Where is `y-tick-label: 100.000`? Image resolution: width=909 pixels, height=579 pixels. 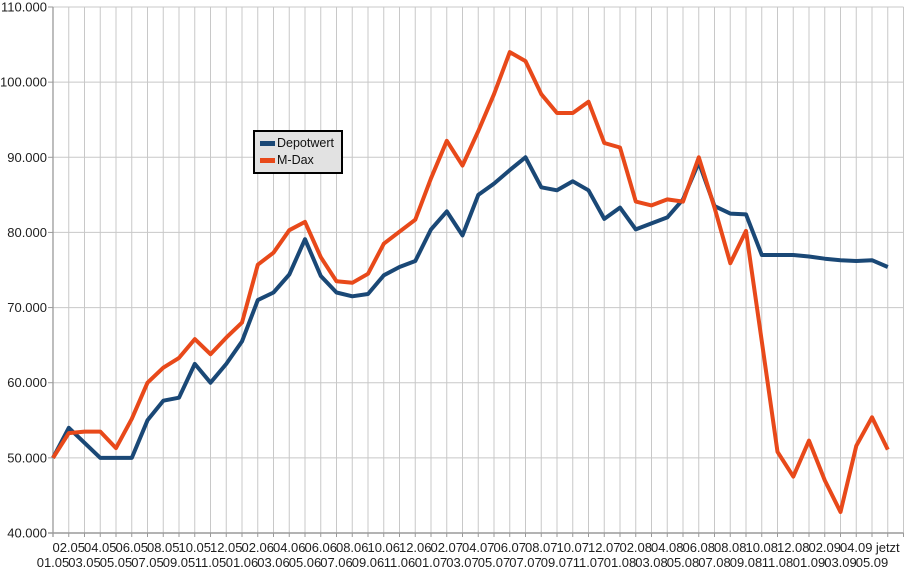 y-tick-label: 100.000 is located at coordinates (23, 82).